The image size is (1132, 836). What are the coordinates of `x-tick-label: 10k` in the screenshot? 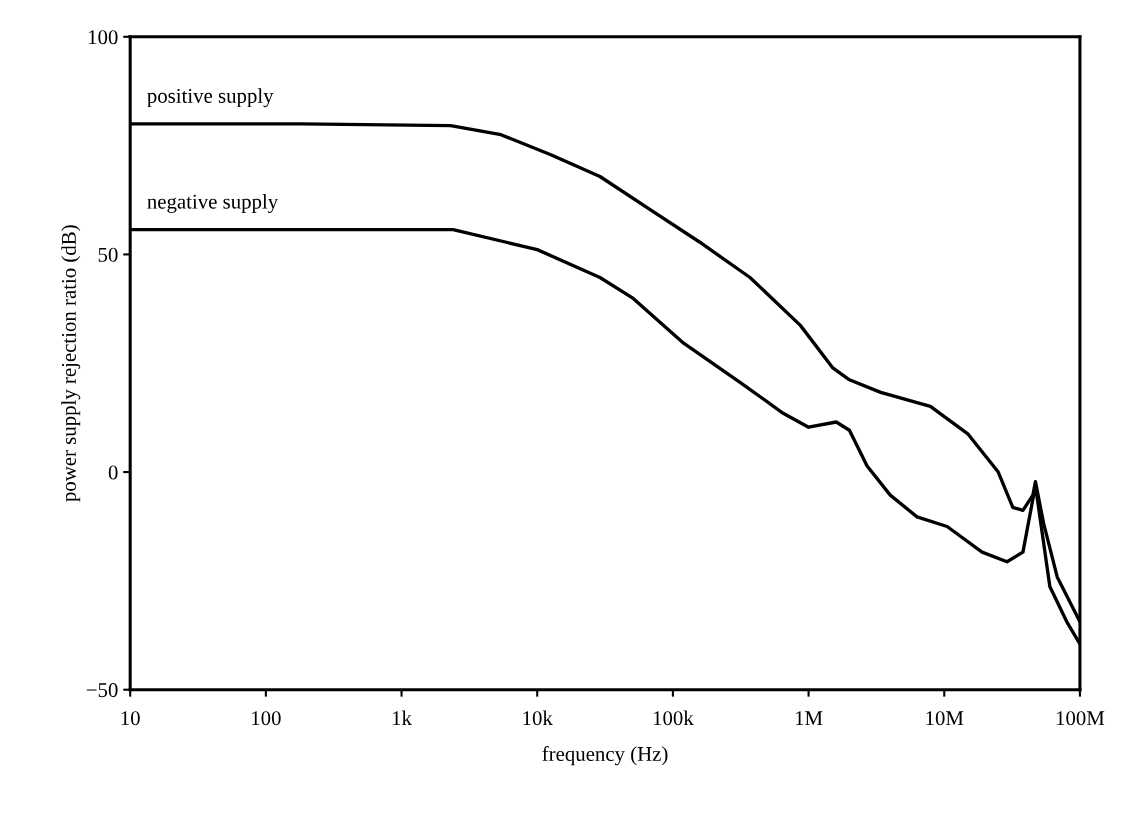 It's located at (538, 718).